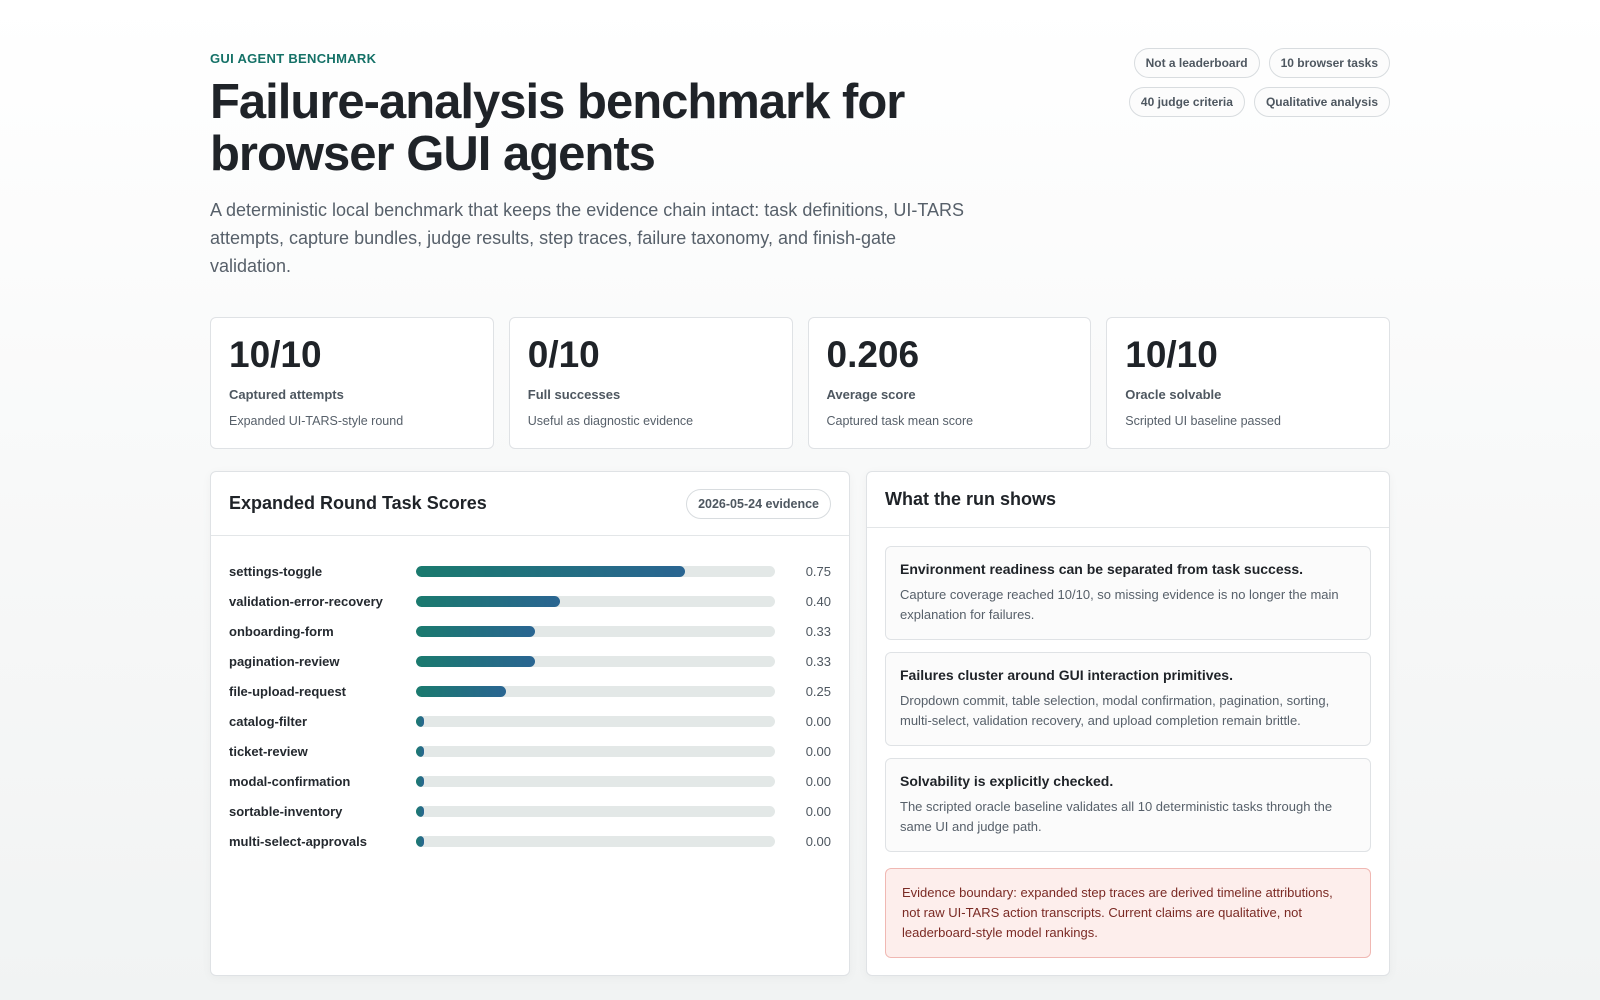 This screenshot has height=1000, width=1600. What do you see at coordinates (316, 421) in the screenshot?
I see `stat-description: Expanded UI-TARS-style round` at bounding box center [316, 421].